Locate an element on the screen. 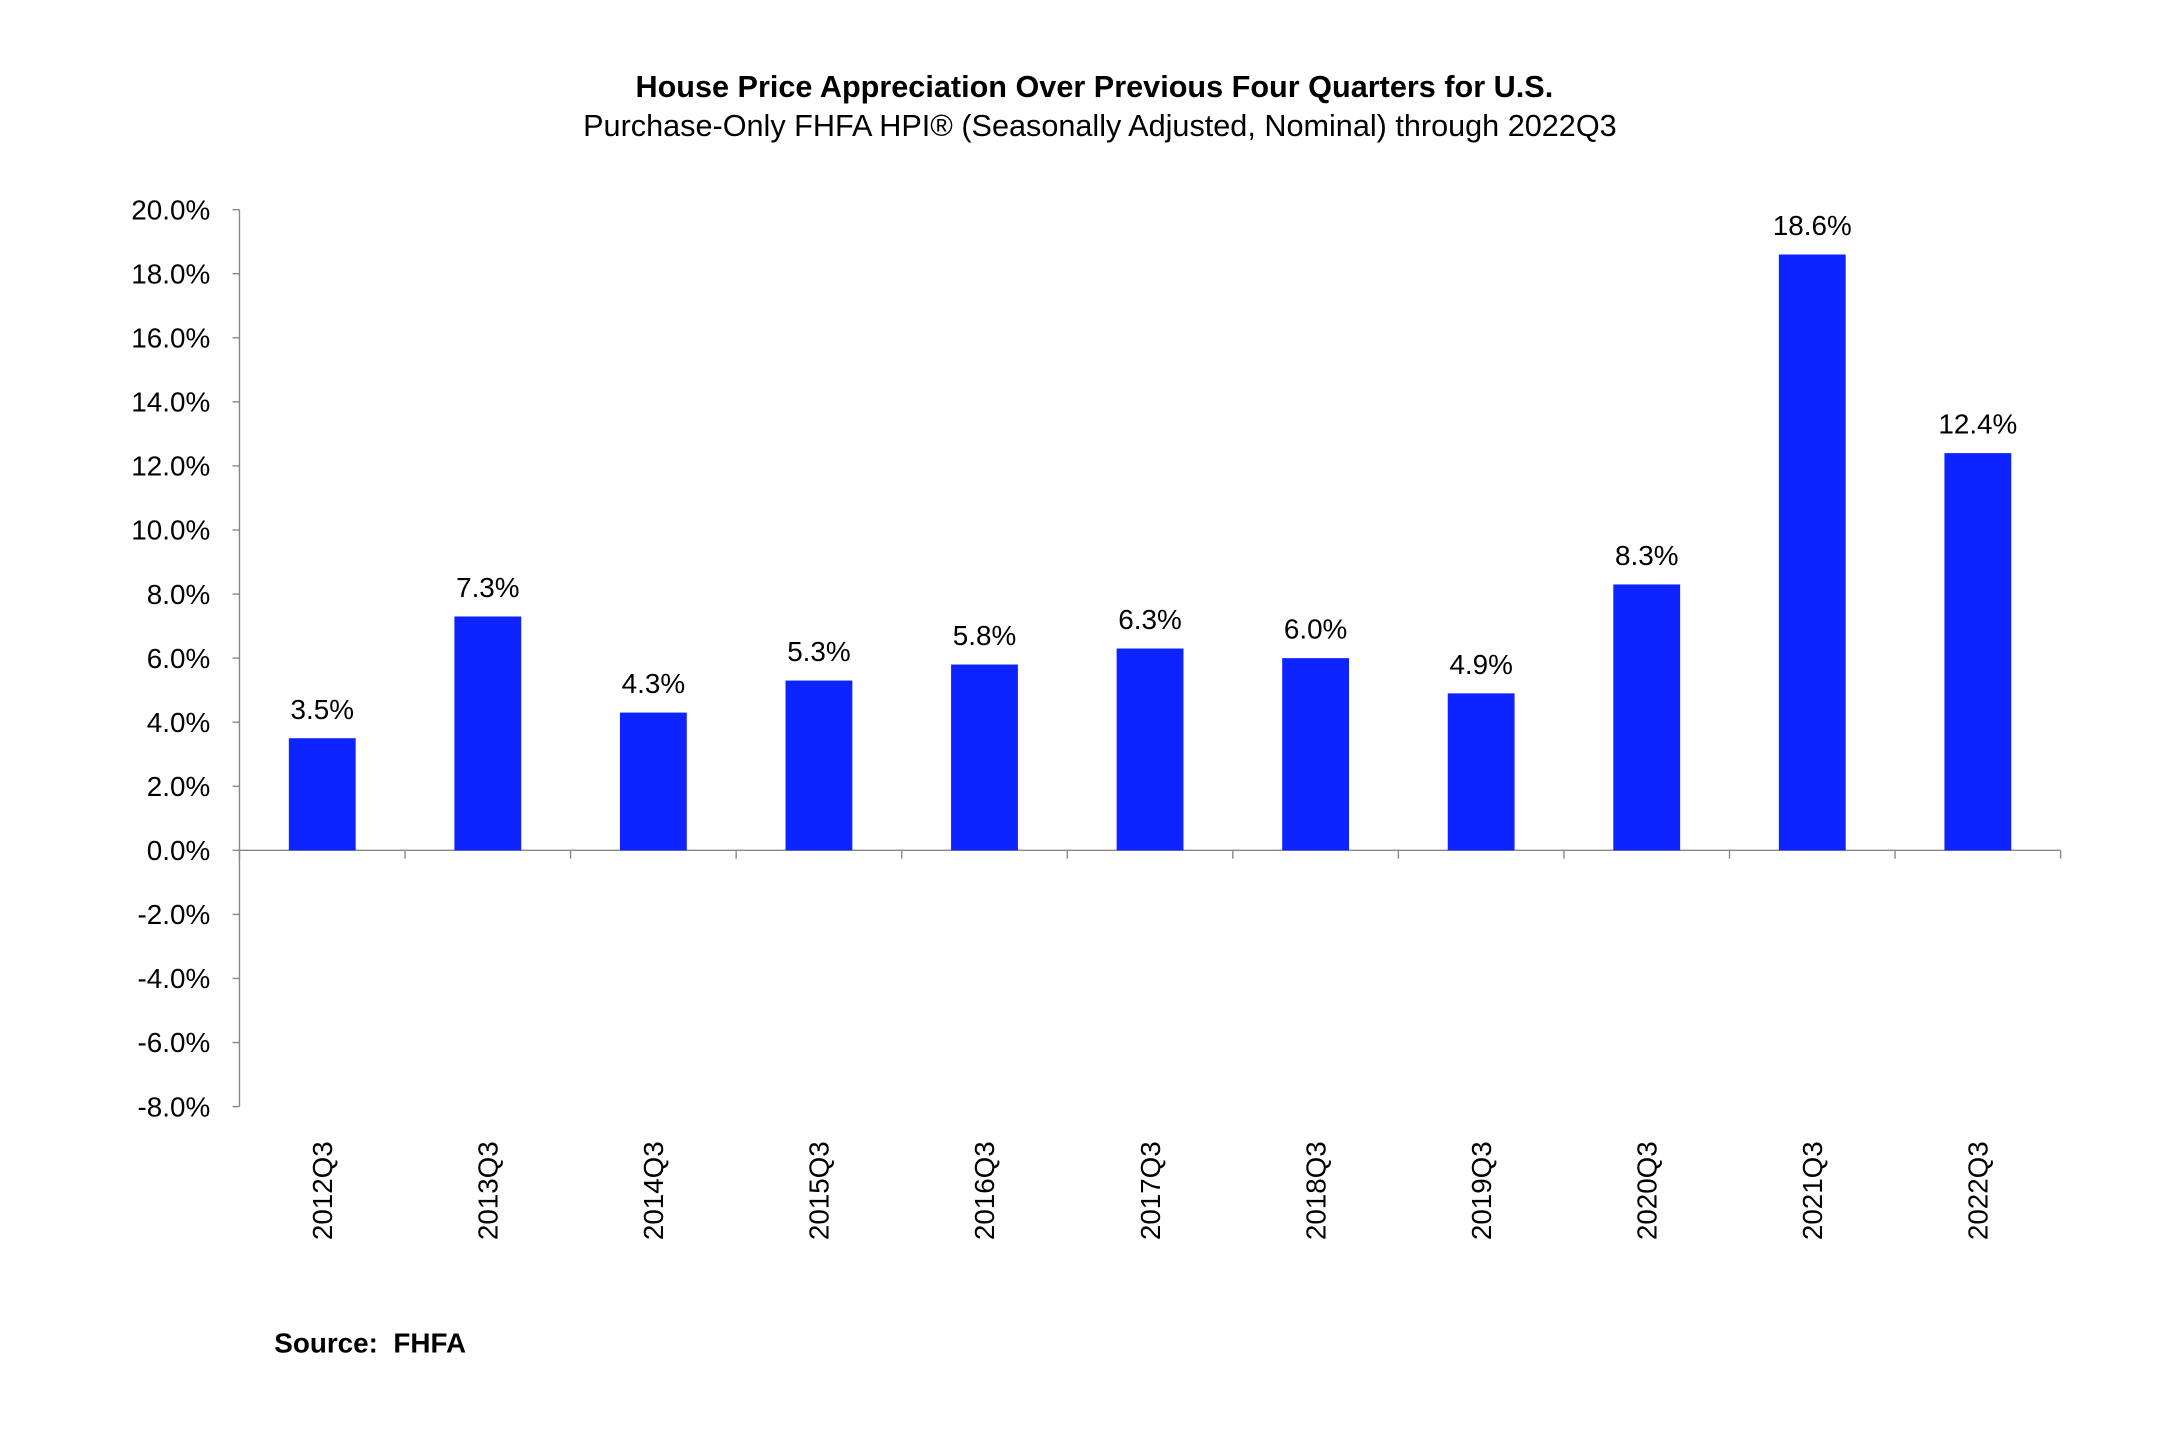  y-tick-label: 16.0% is located at coordinates (170, 338).